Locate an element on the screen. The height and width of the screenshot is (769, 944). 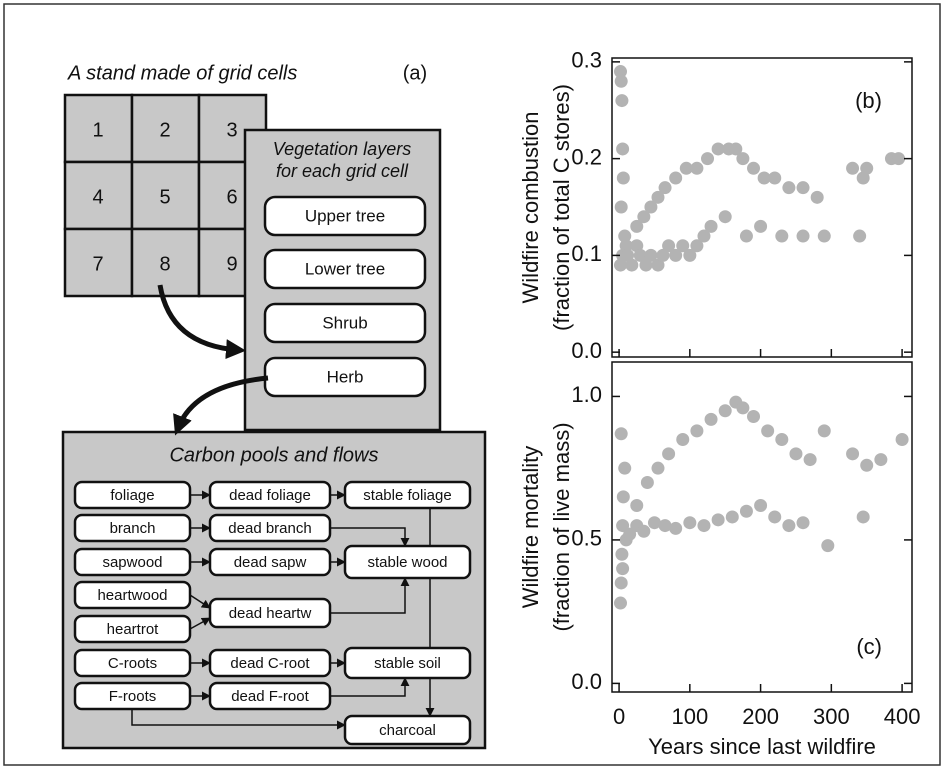
panel-label: (a) is located at coordinates (415, 73).